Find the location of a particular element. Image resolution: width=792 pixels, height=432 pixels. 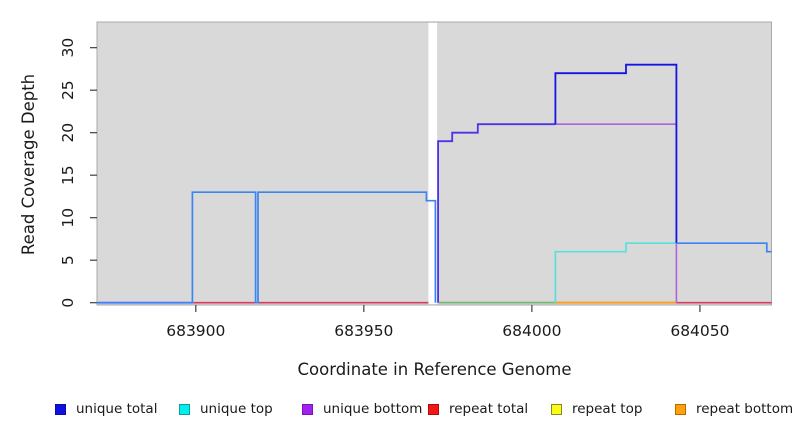

legend-label: unique top is located at coordinates (236, 409).